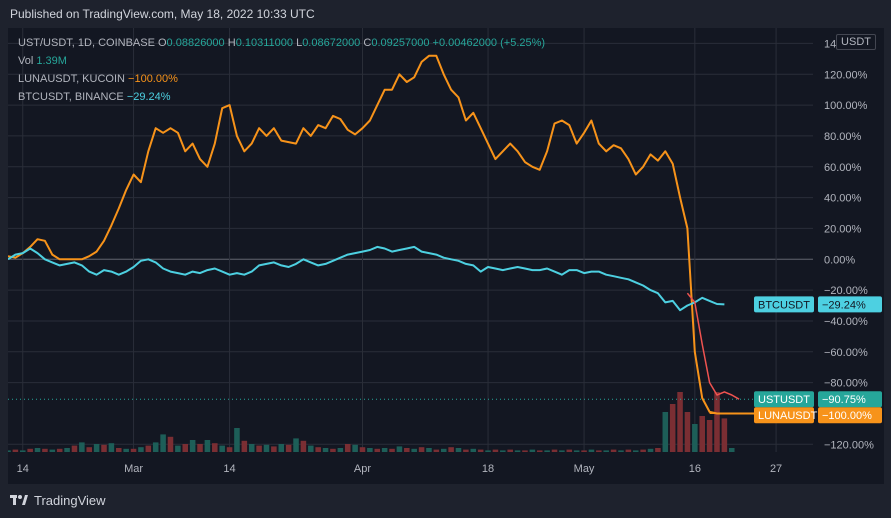  What do you see at coordinates (843, 168) in the screenshot?
I see `y-tick-label: 60.00%` at bounding box center [843, 168].